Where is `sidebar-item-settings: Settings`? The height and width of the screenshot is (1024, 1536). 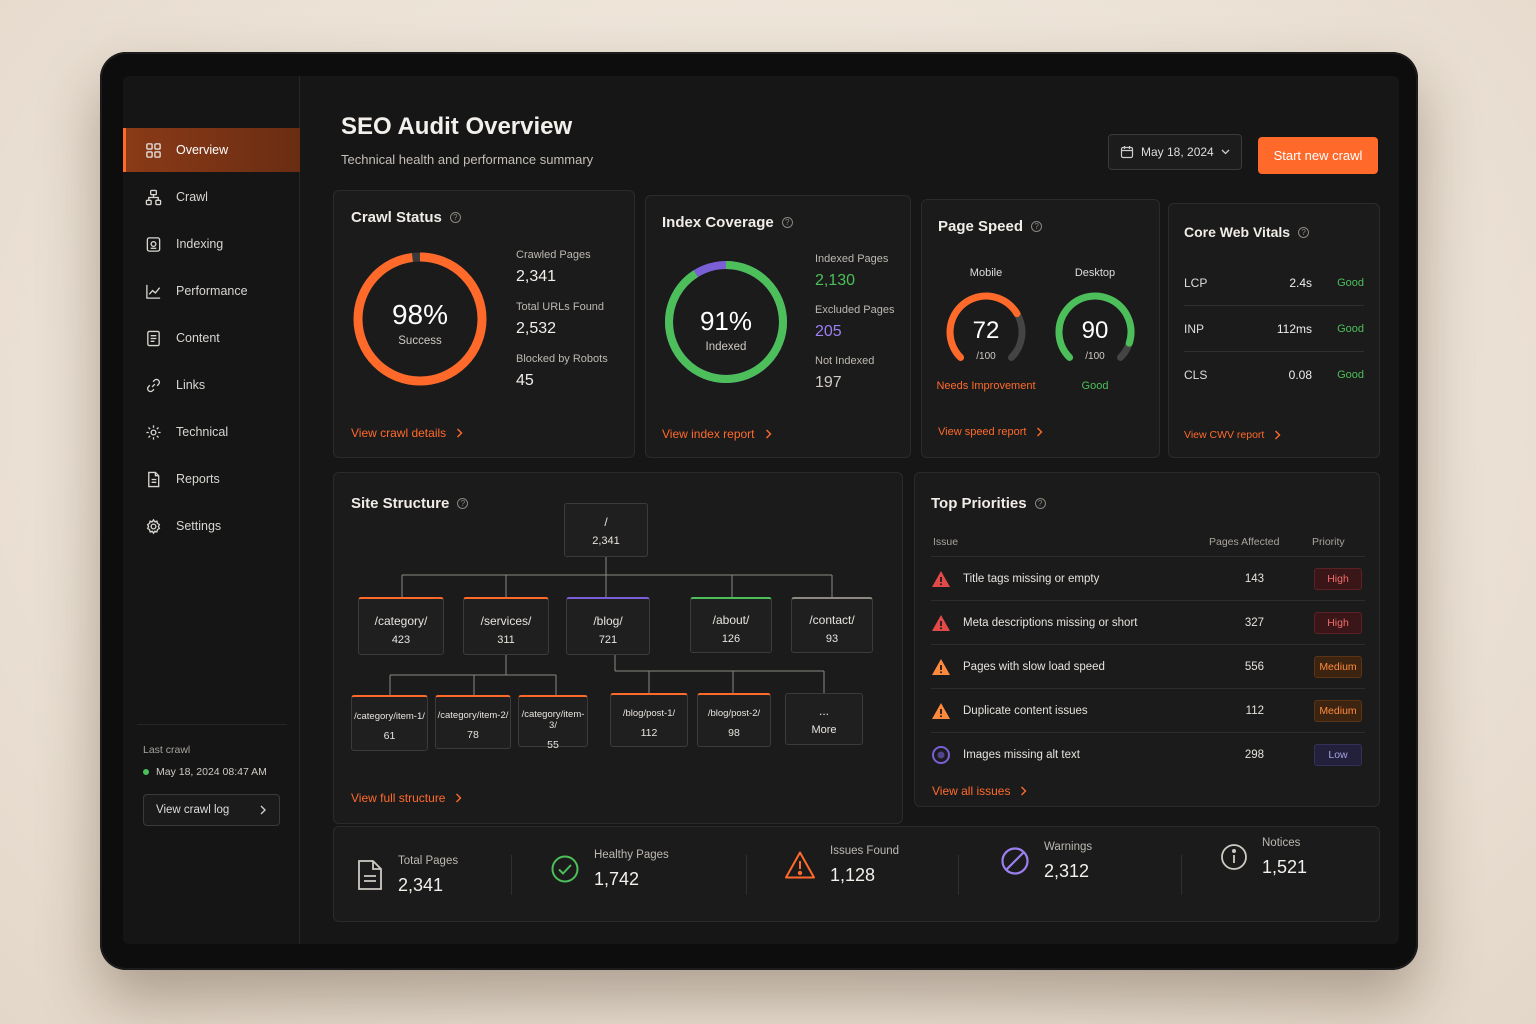 sidebar-item-settings: Settings is located at coordinates (211, 526).